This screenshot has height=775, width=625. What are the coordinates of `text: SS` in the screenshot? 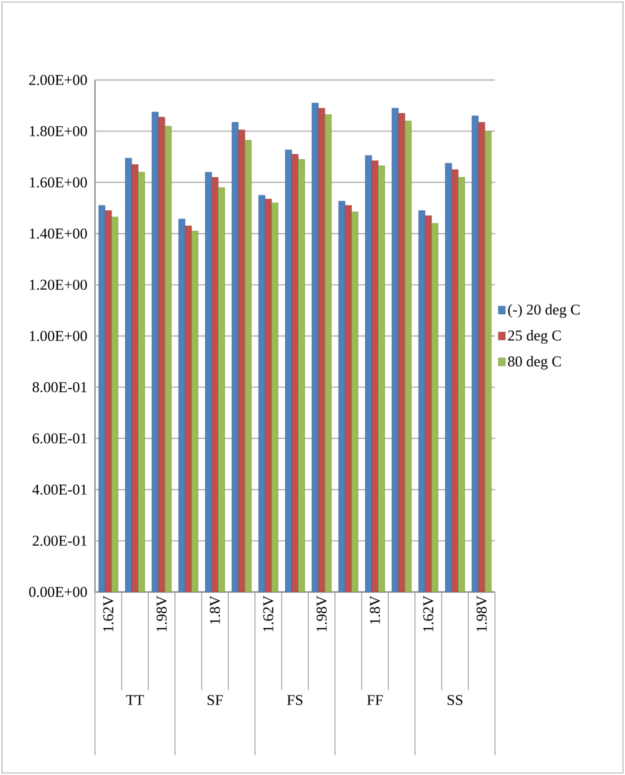 It's located at (455, 700).